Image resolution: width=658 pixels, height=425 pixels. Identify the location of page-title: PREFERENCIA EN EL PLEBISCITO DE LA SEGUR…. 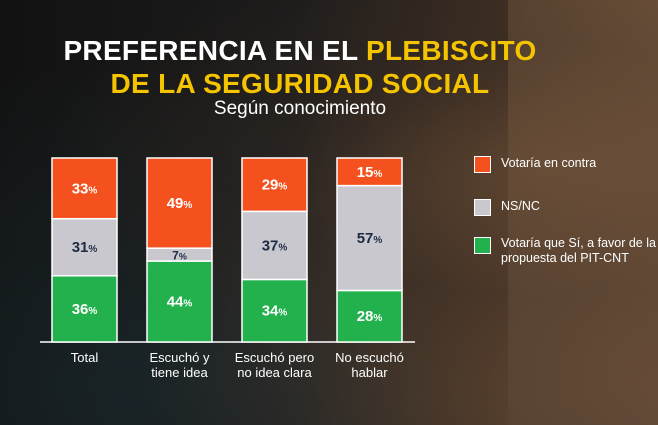
(300, 67).